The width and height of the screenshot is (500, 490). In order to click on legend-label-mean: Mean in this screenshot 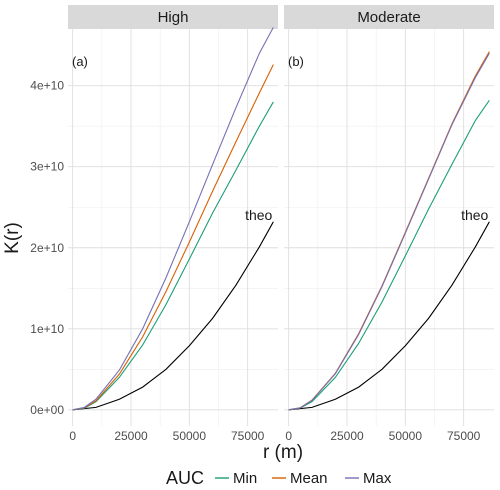, I will do `click(309, 478)`.